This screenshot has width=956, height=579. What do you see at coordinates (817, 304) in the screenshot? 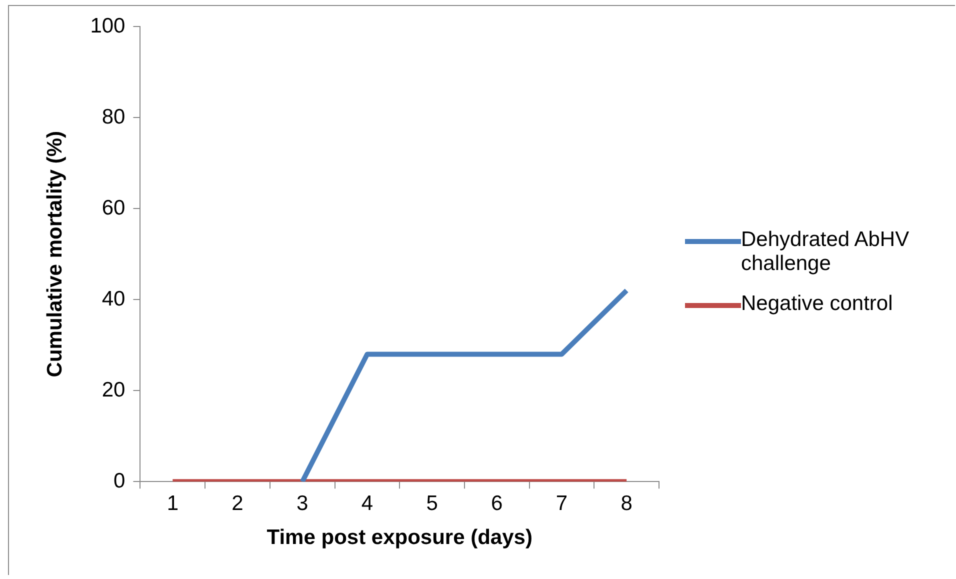
I see `legend-label: Negative control` at bounding box center [817, 304].